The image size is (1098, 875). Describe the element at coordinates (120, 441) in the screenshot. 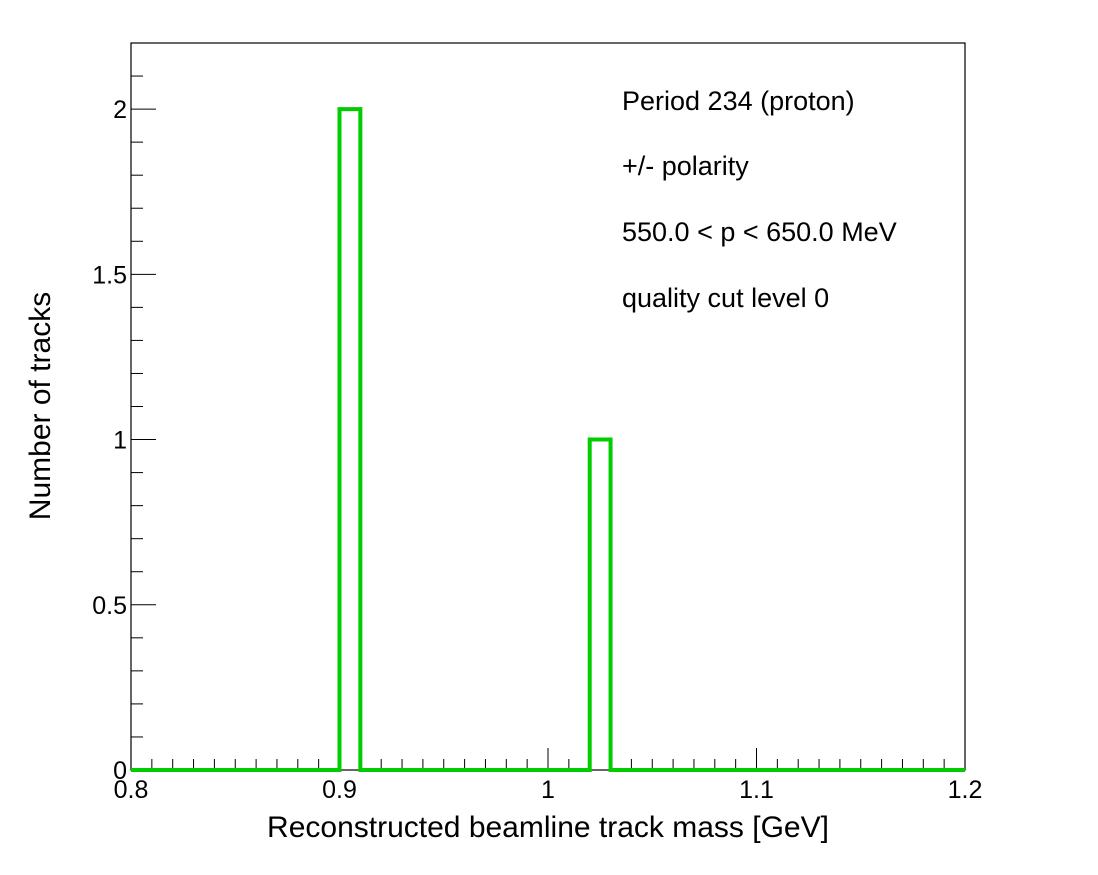

I see `y-tick-label: 1` at that location.